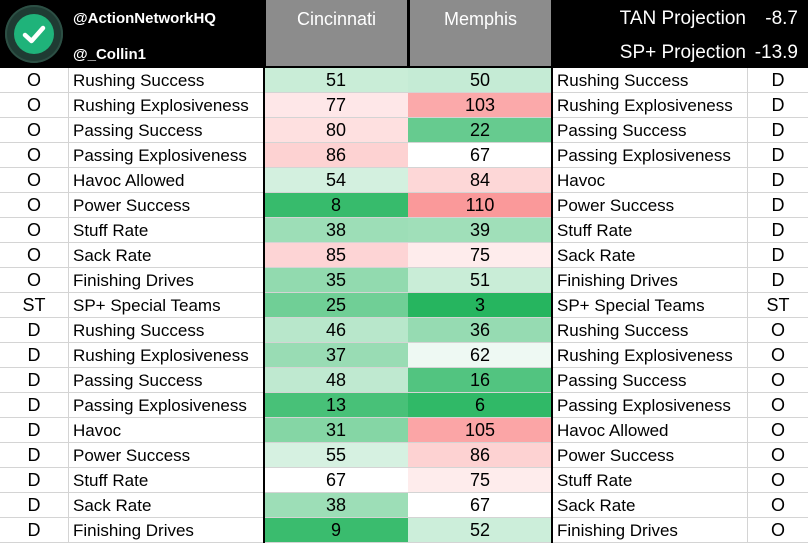  I want to click on stat-label: Havoc, so click(166, 430).